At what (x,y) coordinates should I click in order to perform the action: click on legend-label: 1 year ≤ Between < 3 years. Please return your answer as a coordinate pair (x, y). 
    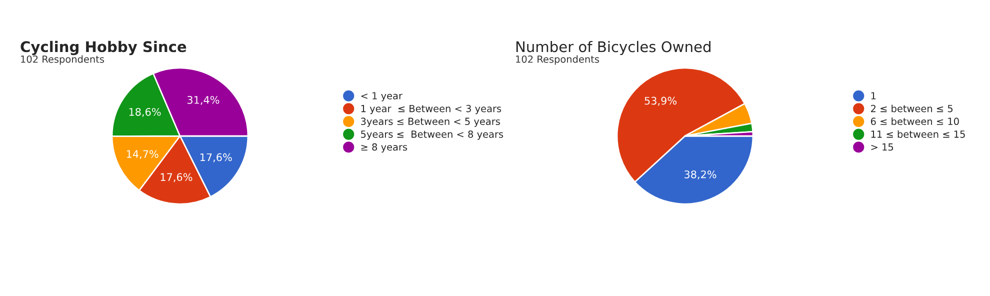
    Looking at the image, I should click on (431, 109).